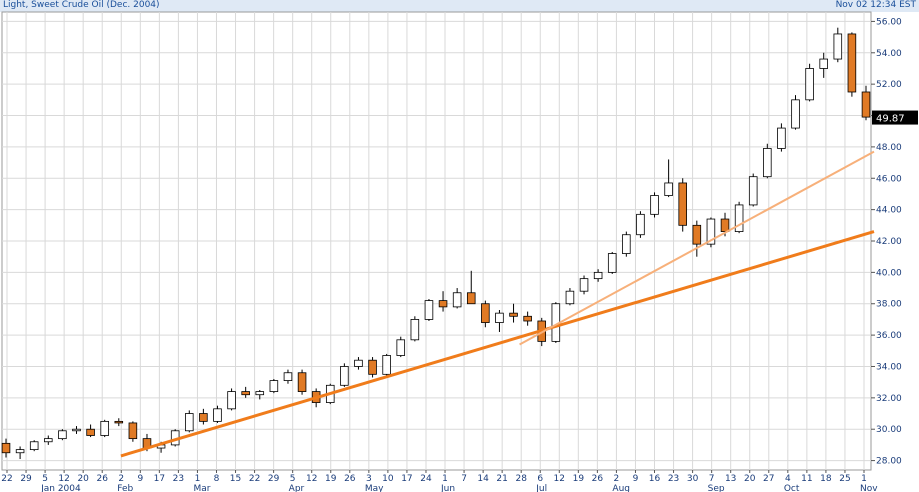 Image resolution: width=919 pixels, height=492 pixels. Describe the element at coordinates (889, 22) in the screenshot. I see `y-tick-label: 56.00` at that location.